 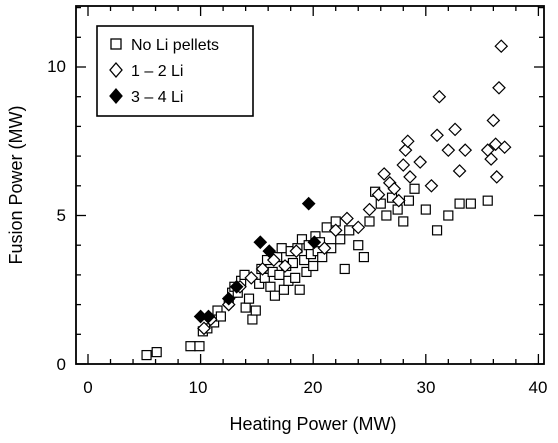 I want to click on legend-marker-open-diamond, so click(x=116, y=70).